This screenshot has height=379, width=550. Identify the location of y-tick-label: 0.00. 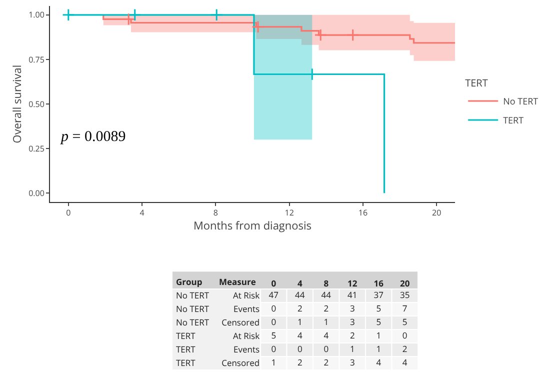
(36, 193).